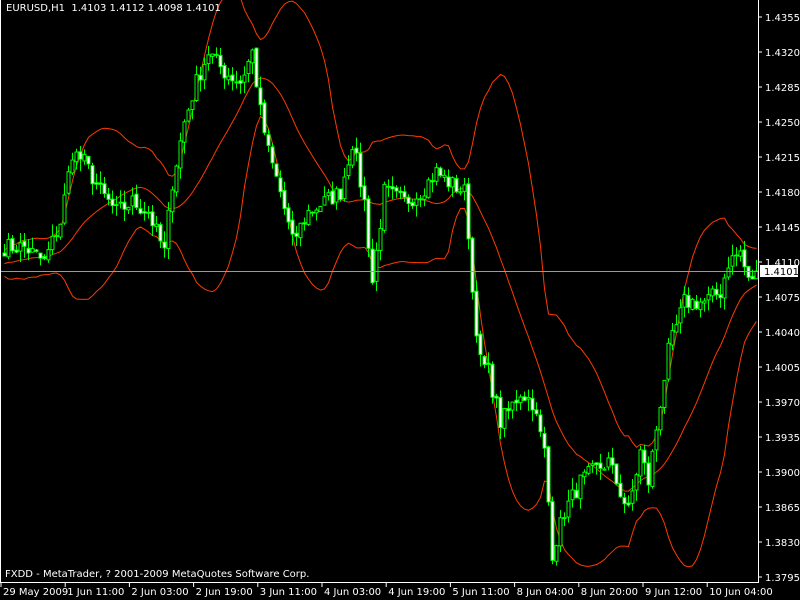 The height and width of the screenshot is (600, 800). I want to click on y-tick-label: 1.3970, so click(782, 403).